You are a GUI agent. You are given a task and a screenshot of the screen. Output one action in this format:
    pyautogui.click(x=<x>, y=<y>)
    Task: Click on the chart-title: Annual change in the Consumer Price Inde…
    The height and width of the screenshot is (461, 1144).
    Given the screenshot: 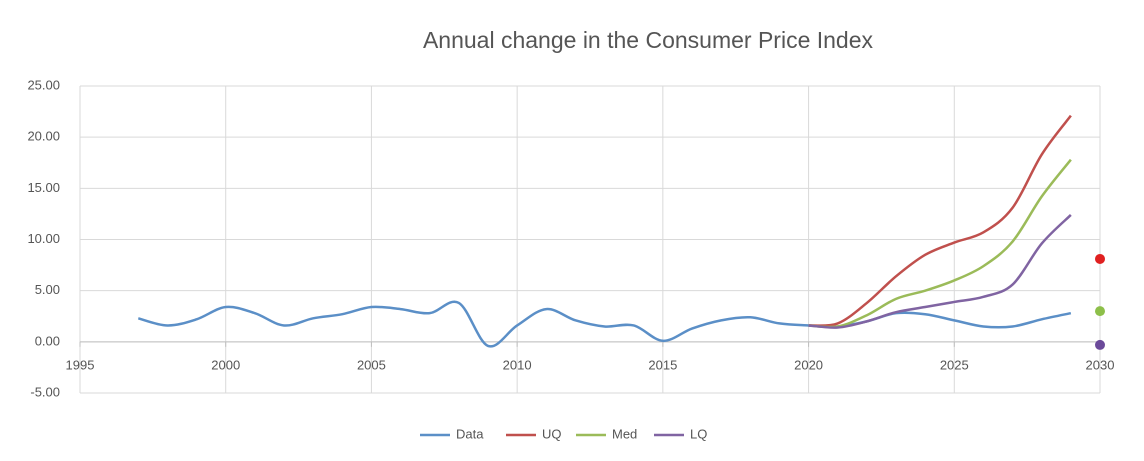 What is the action you would take?
    pyautogui.click(x=648, y=40)
    